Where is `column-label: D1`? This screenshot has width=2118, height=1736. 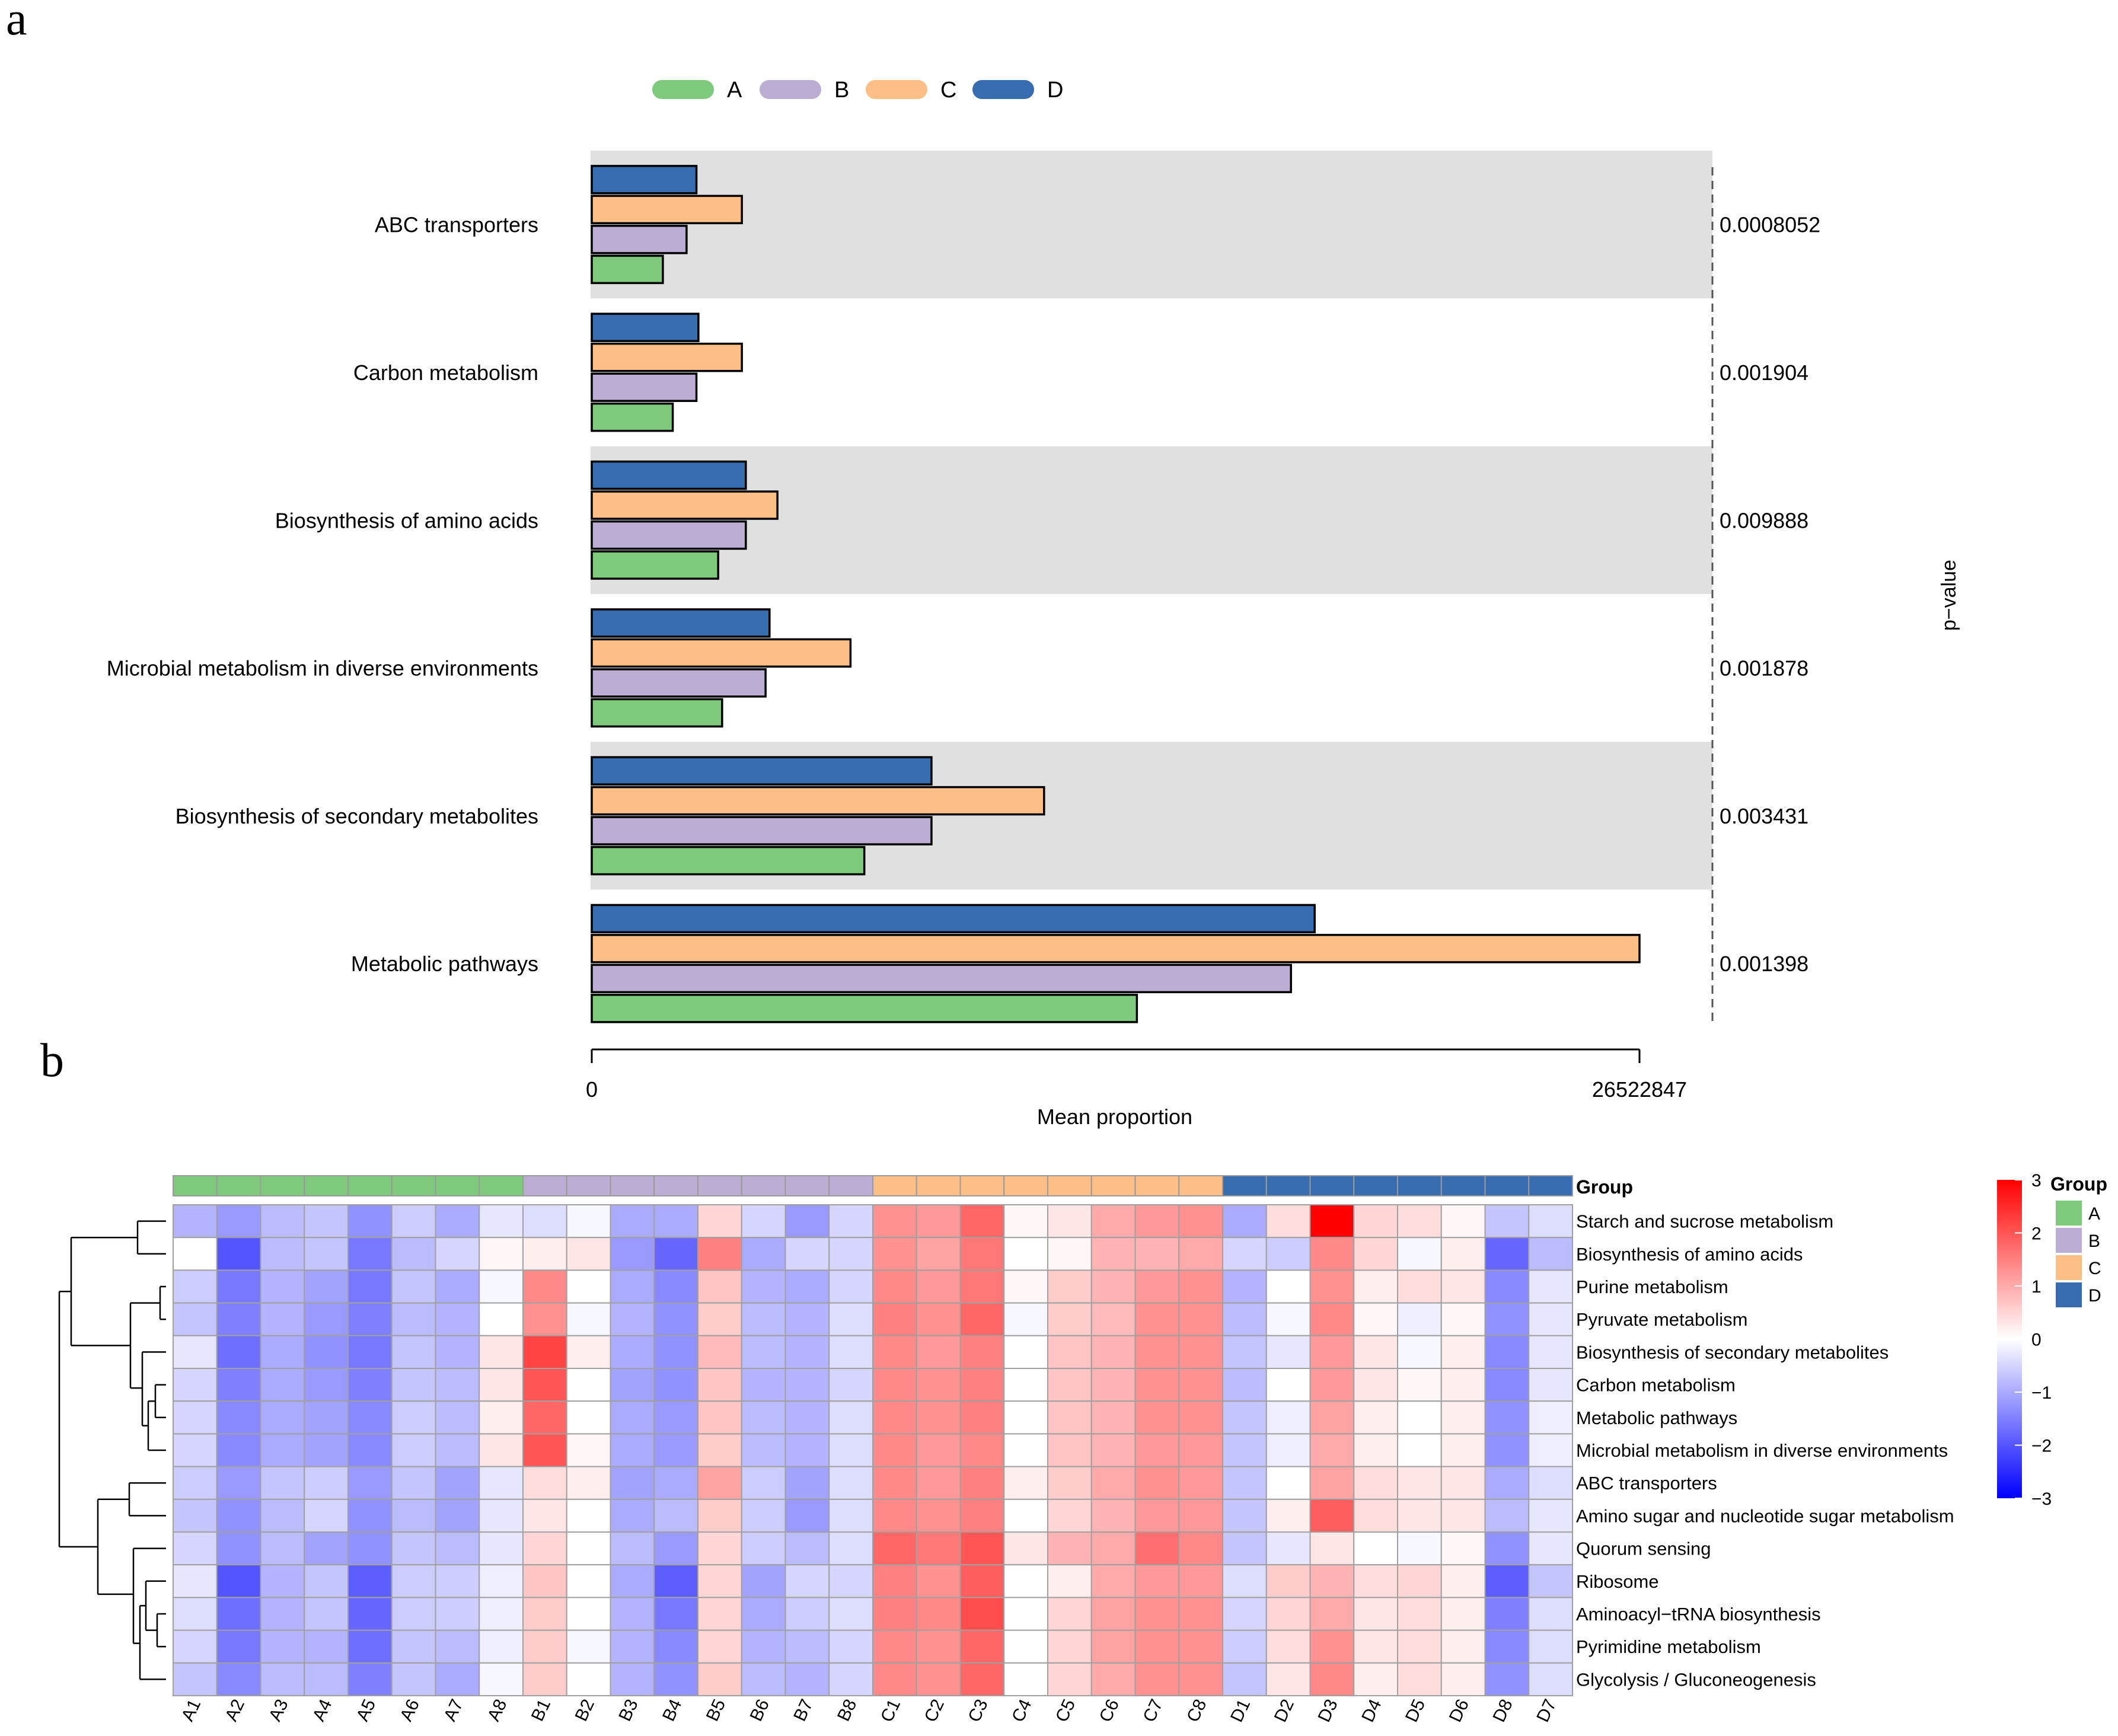 column-label: D1 is located at coordinates (1241, 1710).